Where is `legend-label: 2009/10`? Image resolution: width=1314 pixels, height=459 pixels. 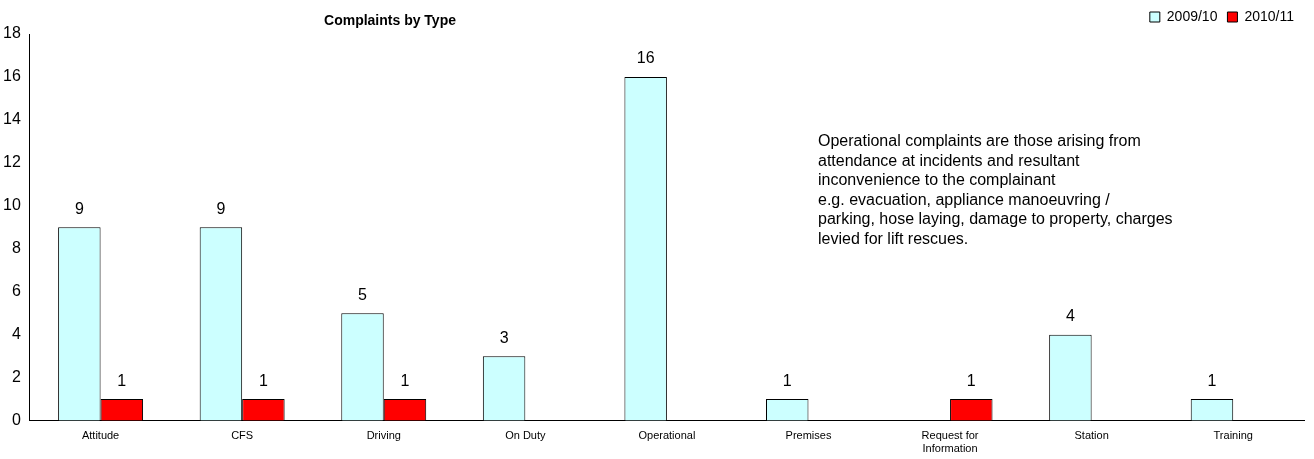
legend-label: 2009/10 is located at coordinates (1192, 15).